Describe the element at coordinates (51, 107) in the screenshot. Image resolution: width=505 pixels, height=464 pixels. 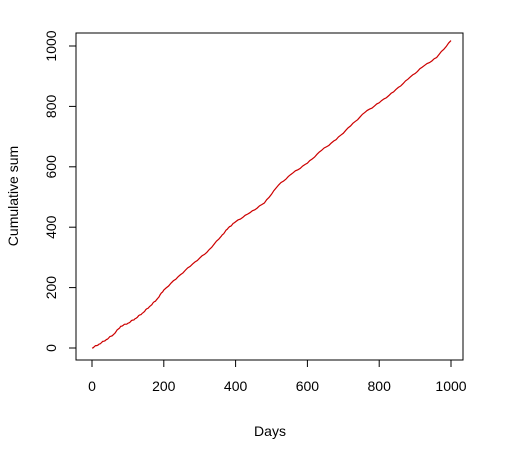
I see `y-tick-label: 800` at that location.